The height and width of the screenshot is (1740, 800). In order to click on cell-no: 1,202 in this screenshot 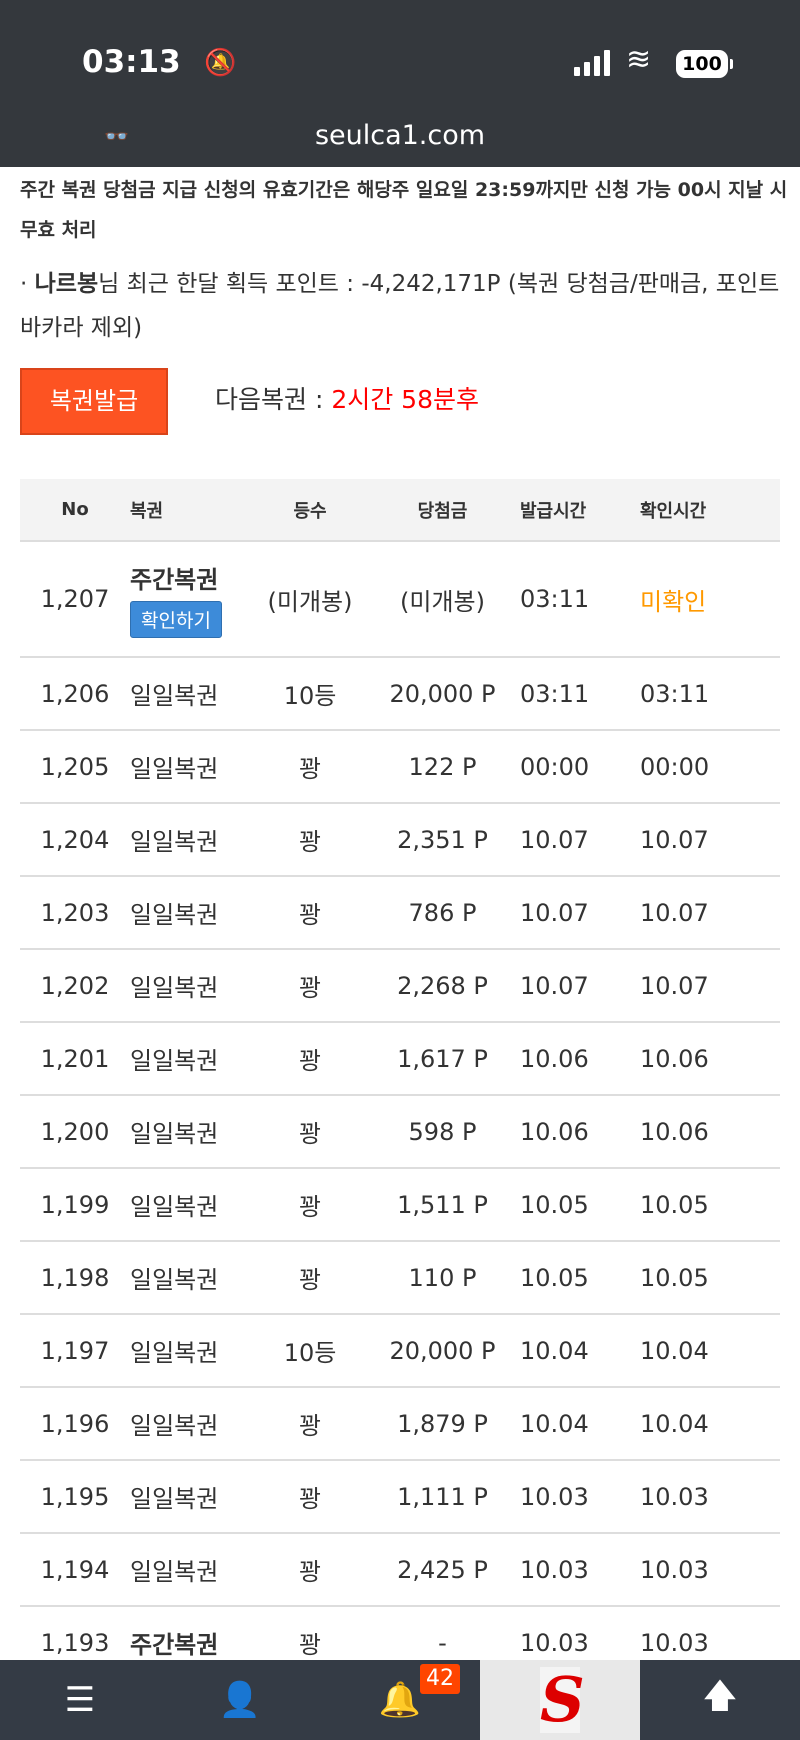, I will do `click(75, 986)`.